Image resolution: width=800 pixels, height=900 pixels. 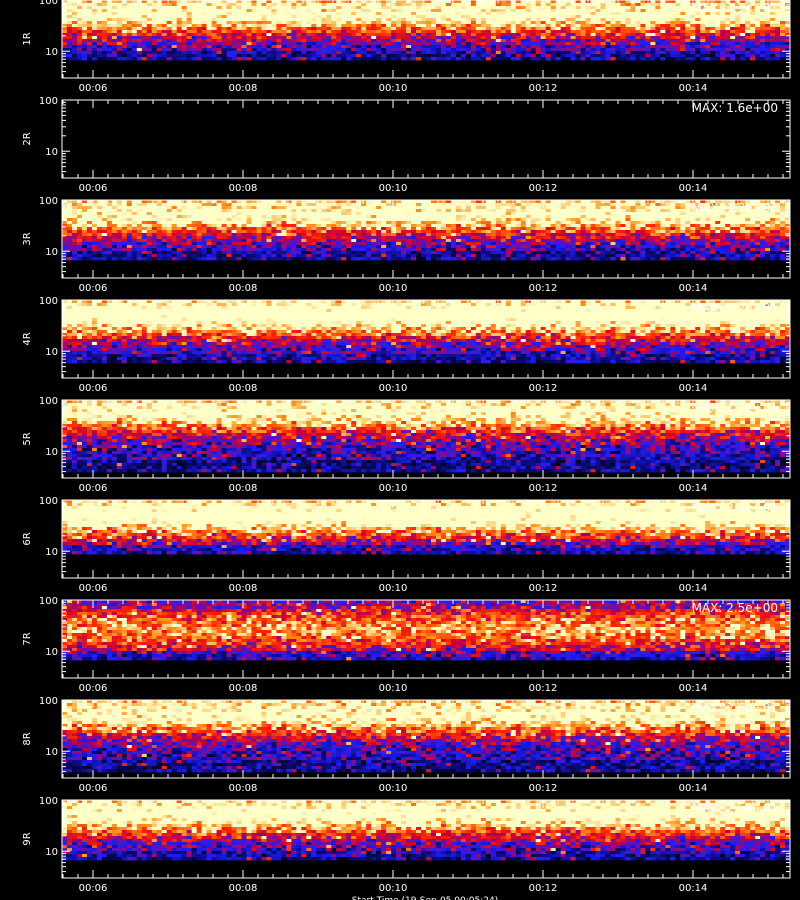 I want to click on y-axis-label: 5R, so click(x=27, y=438).